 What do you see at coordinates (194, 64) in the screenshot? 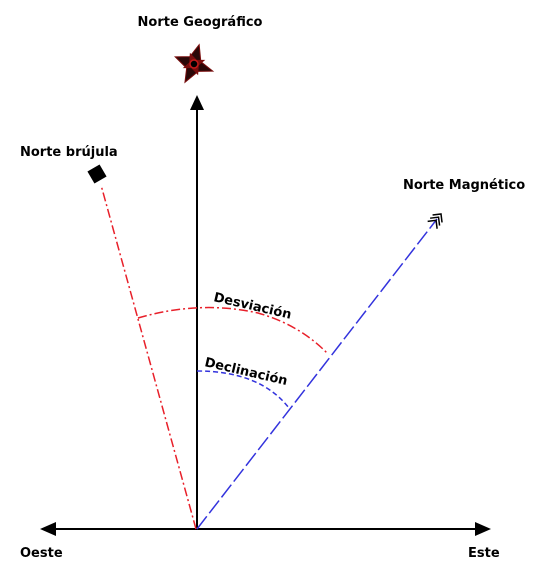
I see `compass-rose-icon` at bounding box center [194, 64].